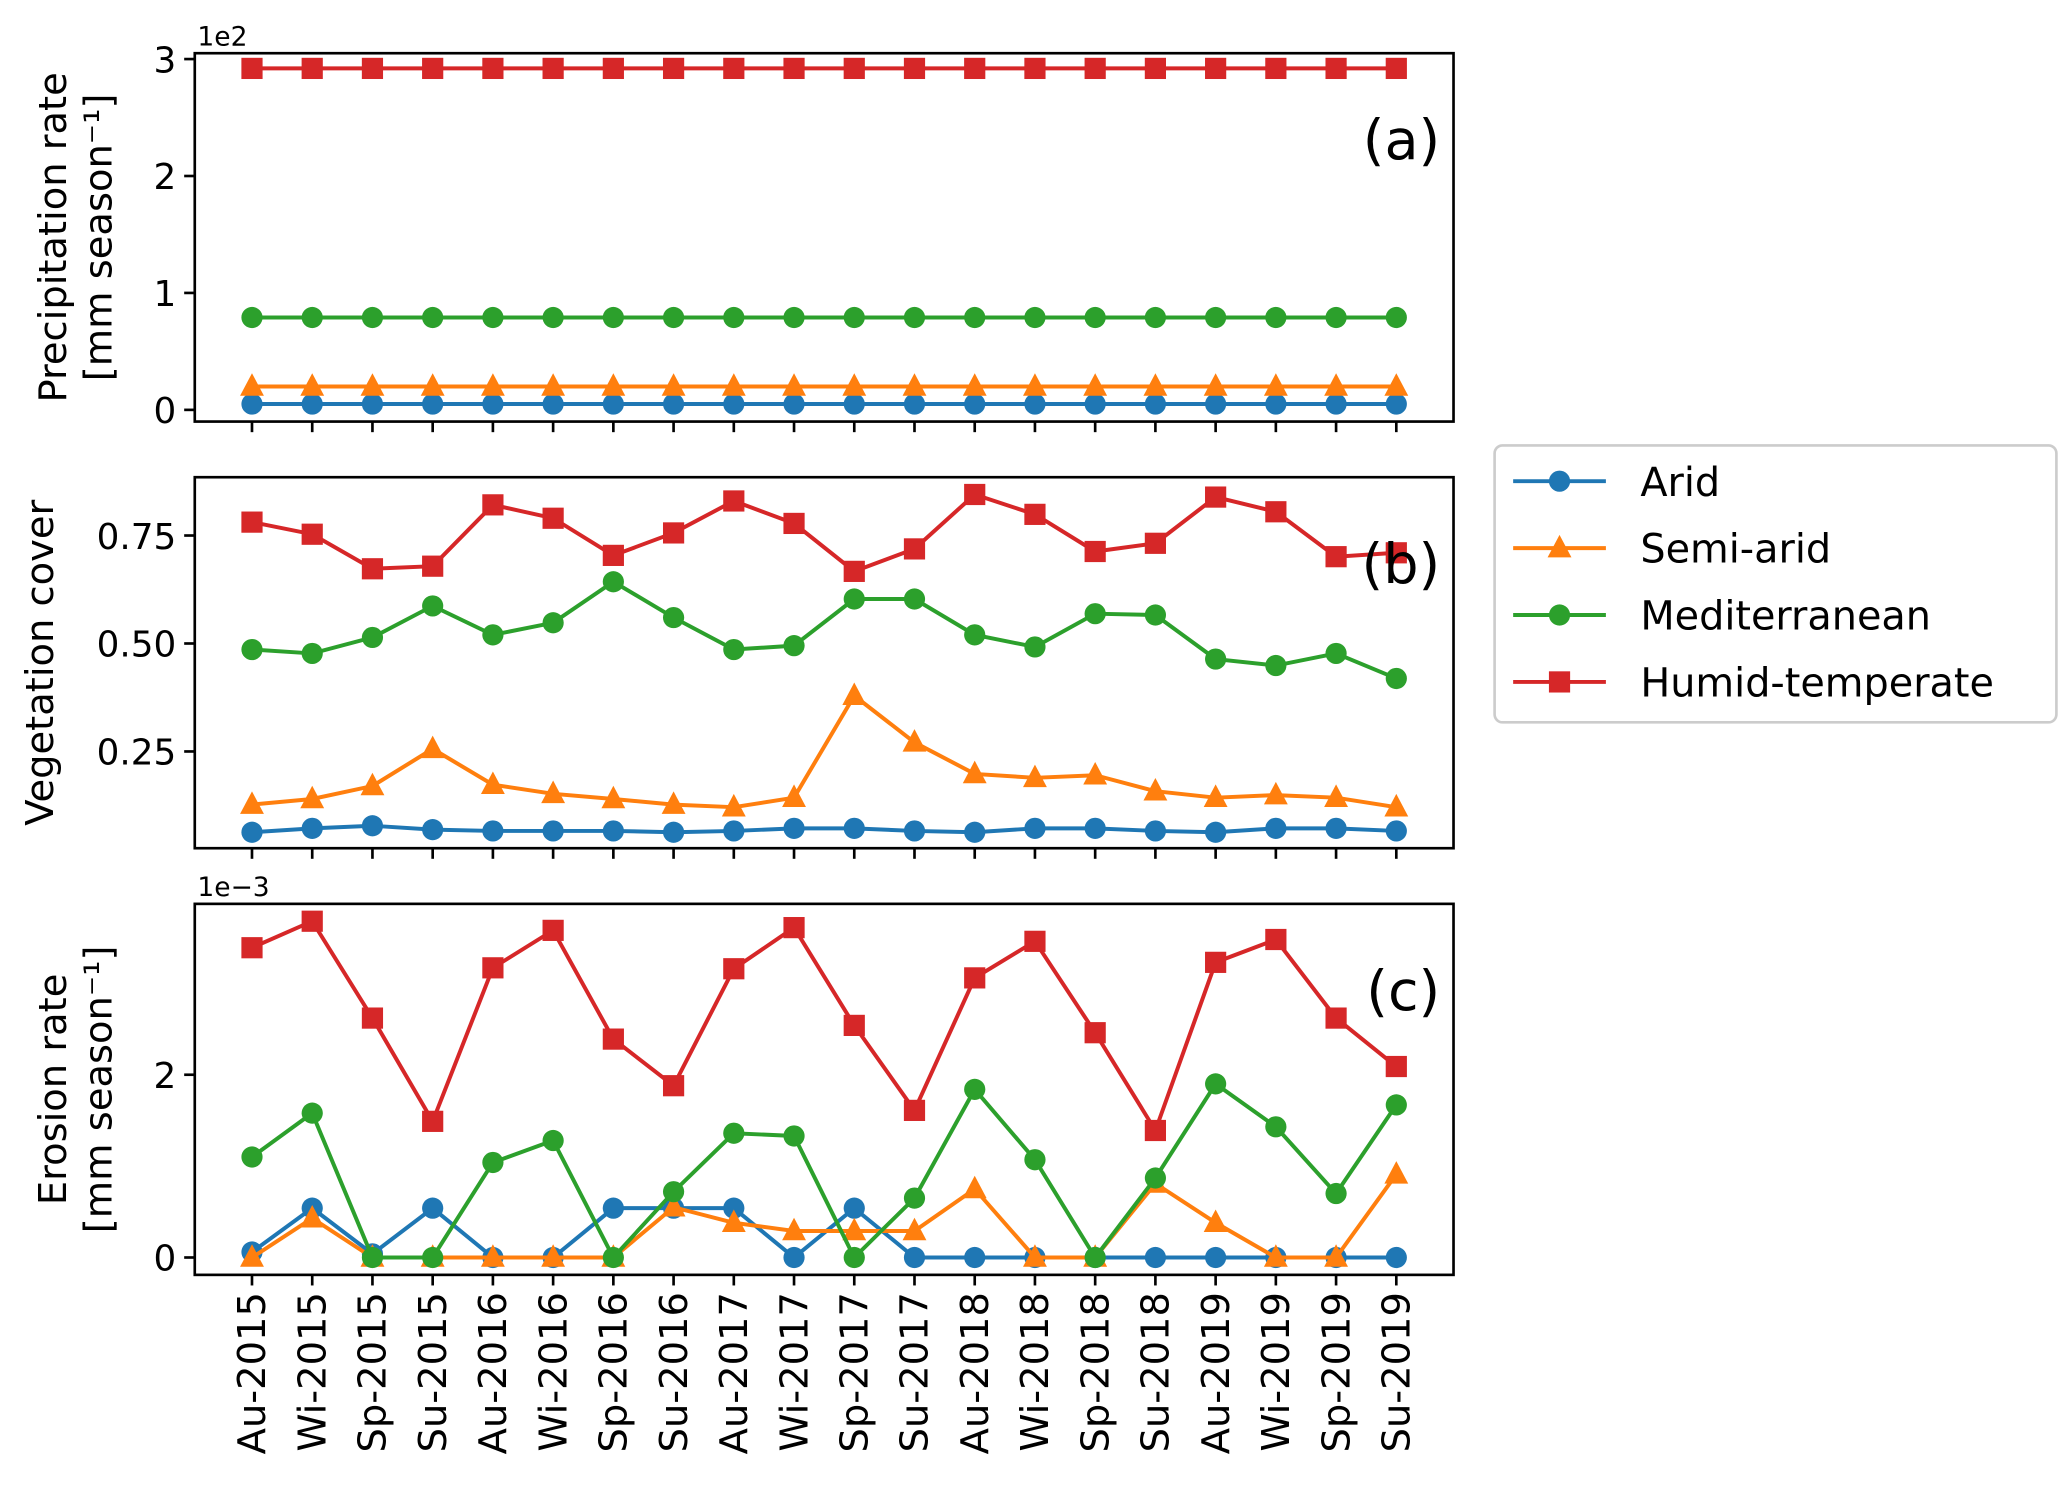 Image resolution: width=2067 pixels, height=1499 pixels. I want to click on y-axis-label: Erosion rate, so click(53, 1089).